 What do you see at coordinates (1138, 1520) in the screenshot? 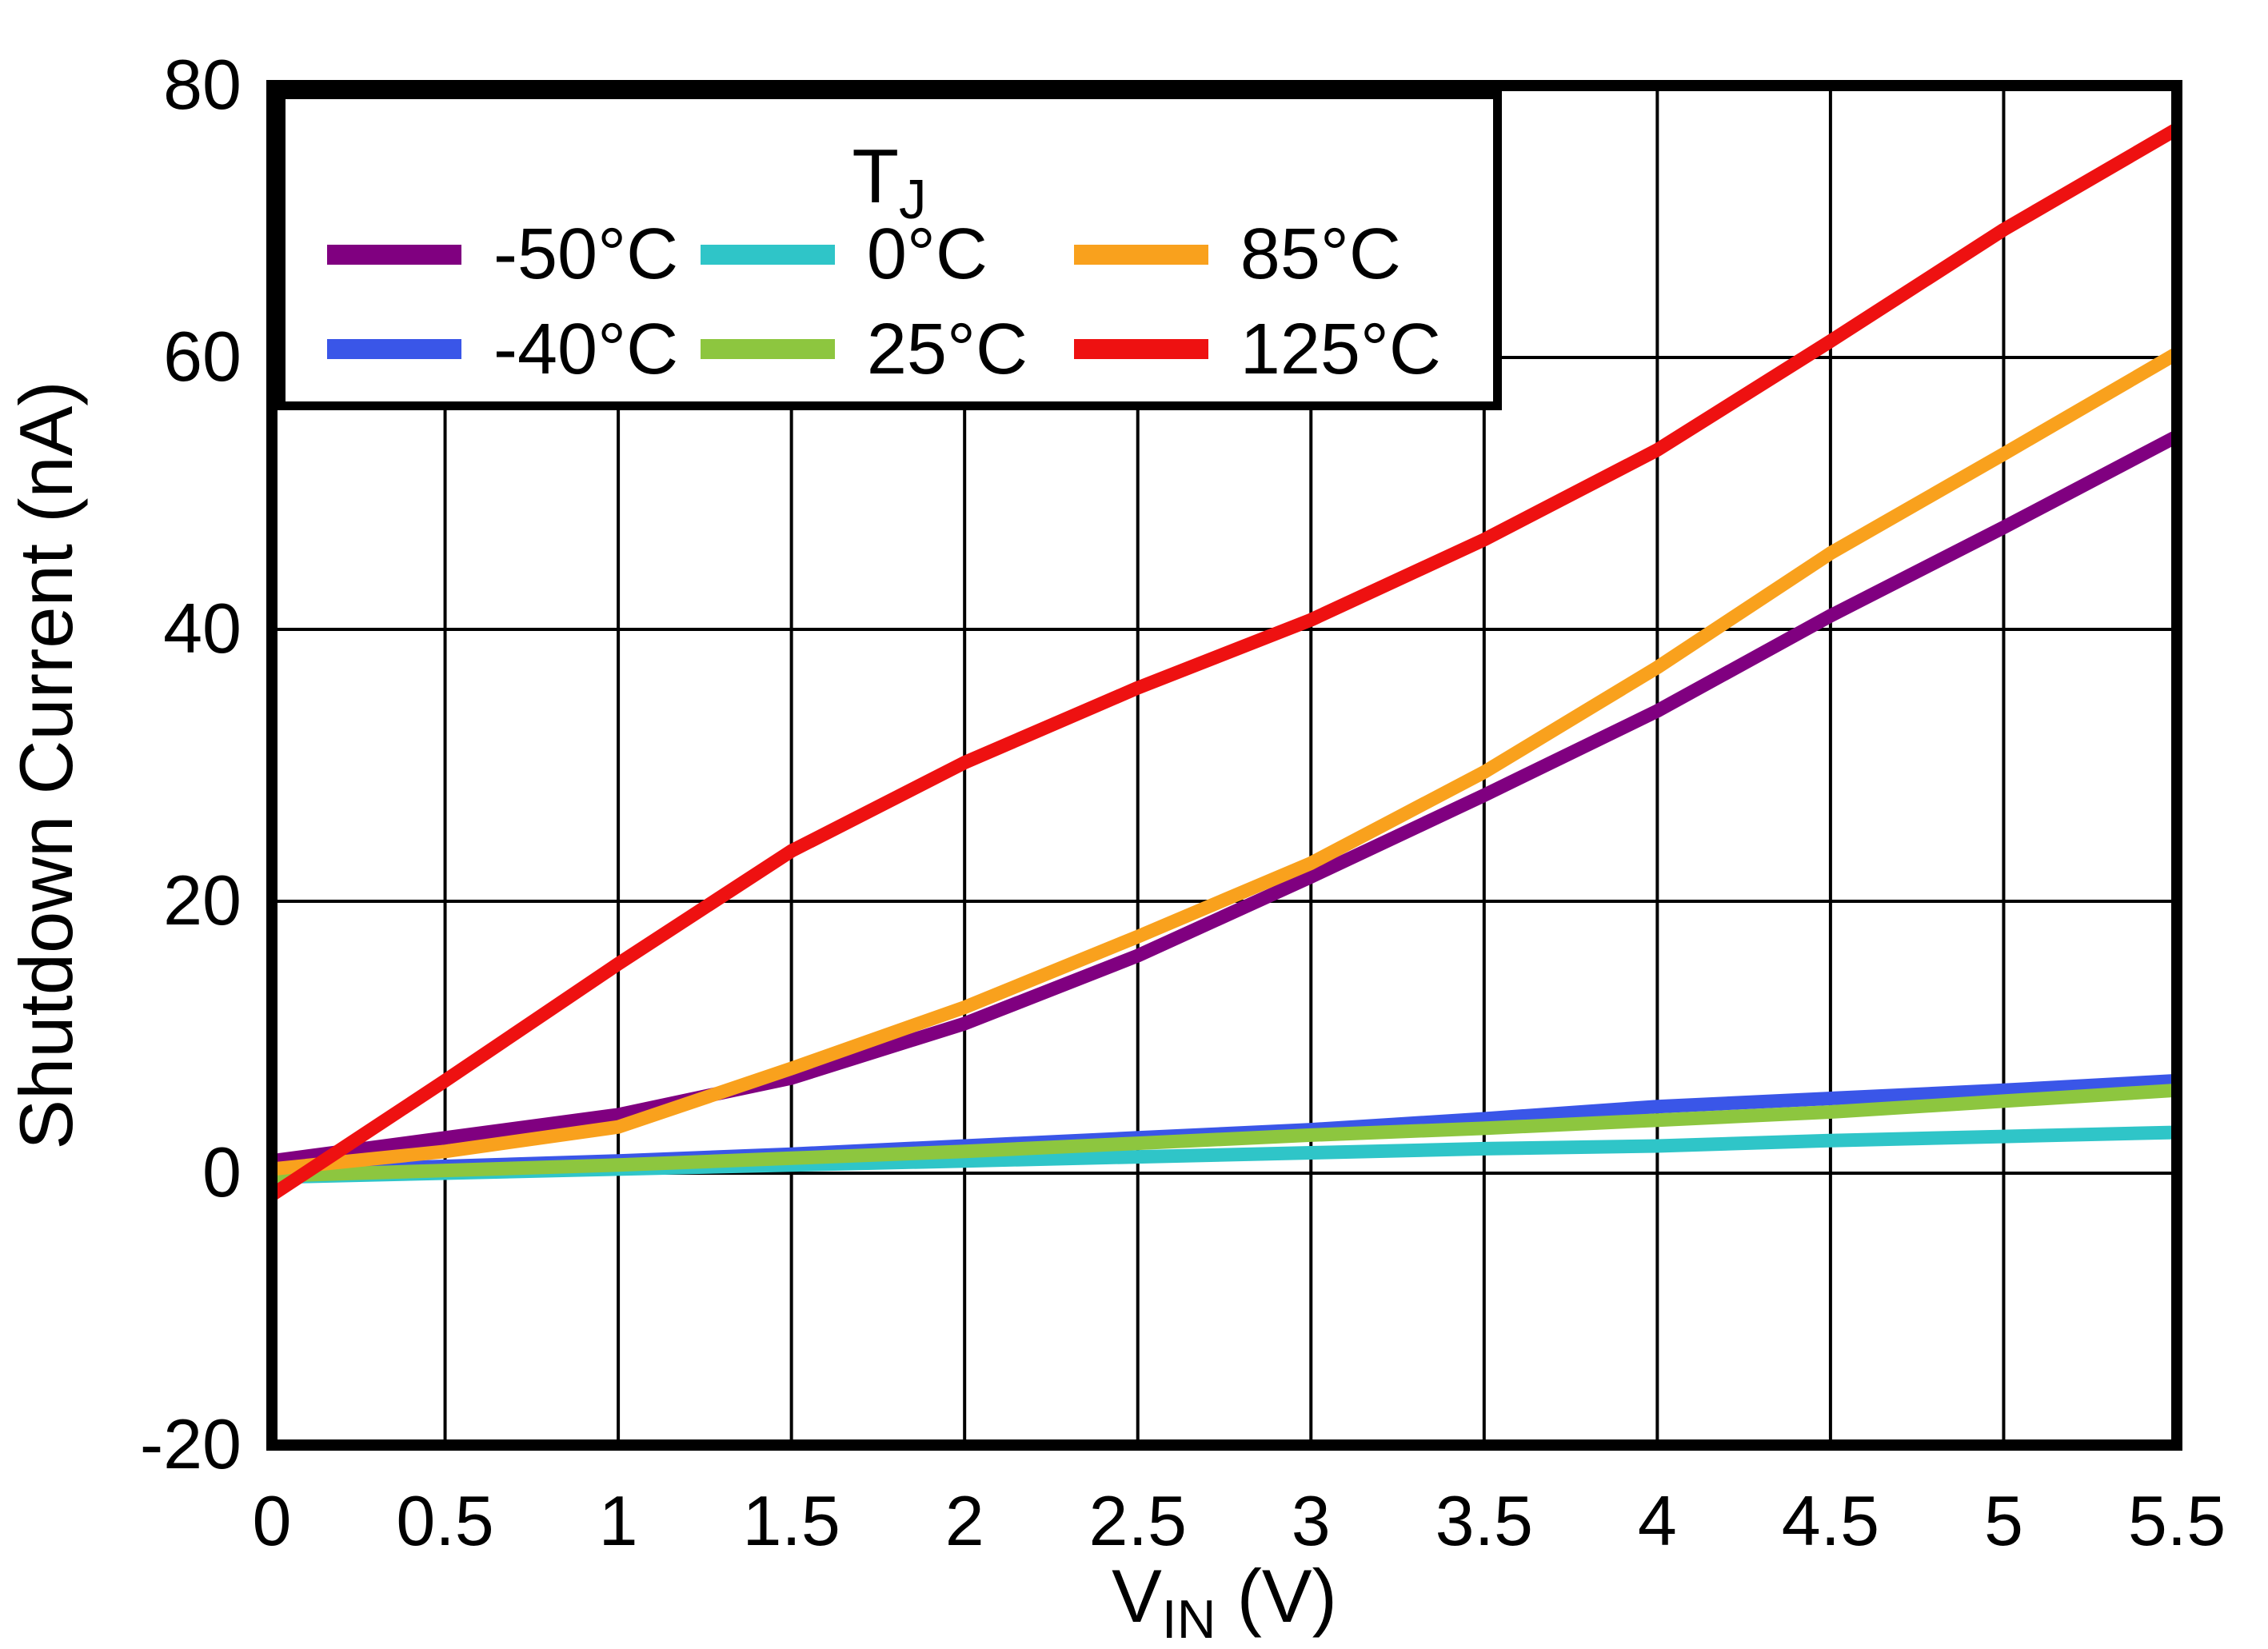
I see `x-tick-label: 2.5` at bounding box center [1138, 1520].